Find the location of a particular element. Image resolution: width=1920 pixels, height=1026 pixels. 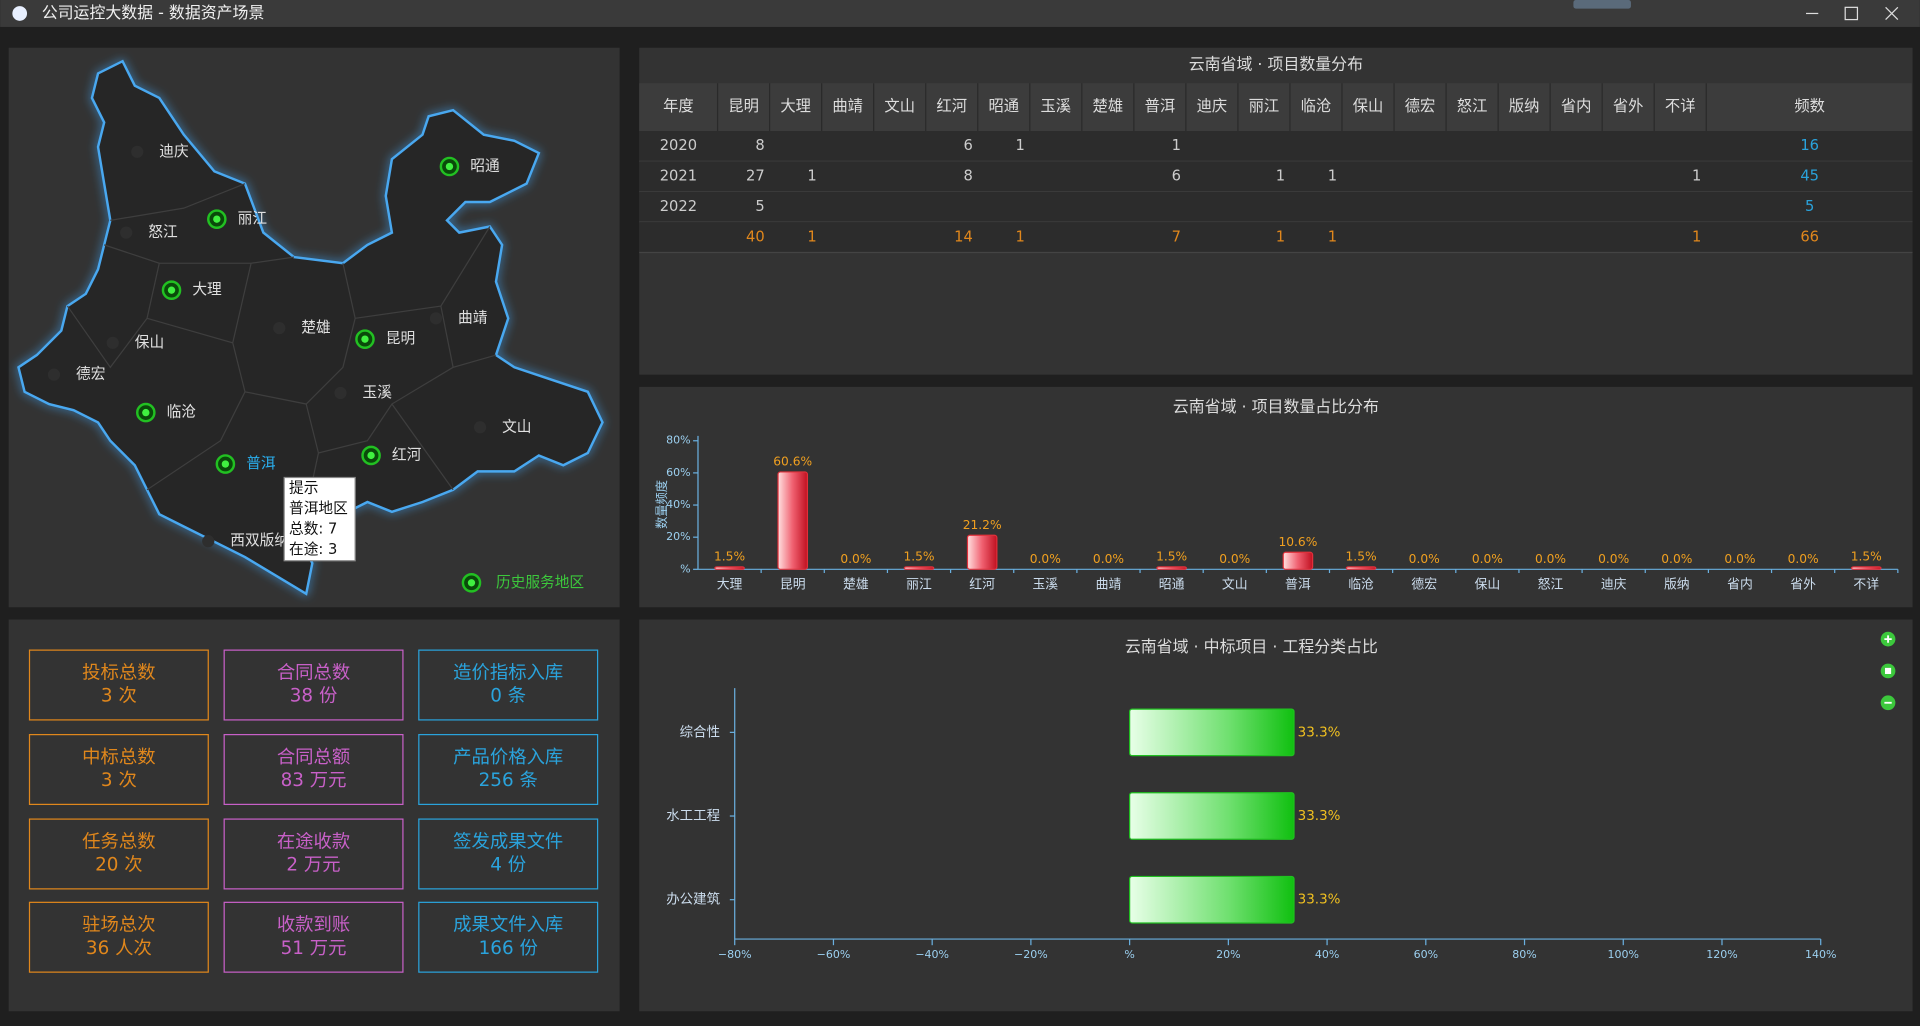

zoom-in-icon is located at coordinates (1888, 639).